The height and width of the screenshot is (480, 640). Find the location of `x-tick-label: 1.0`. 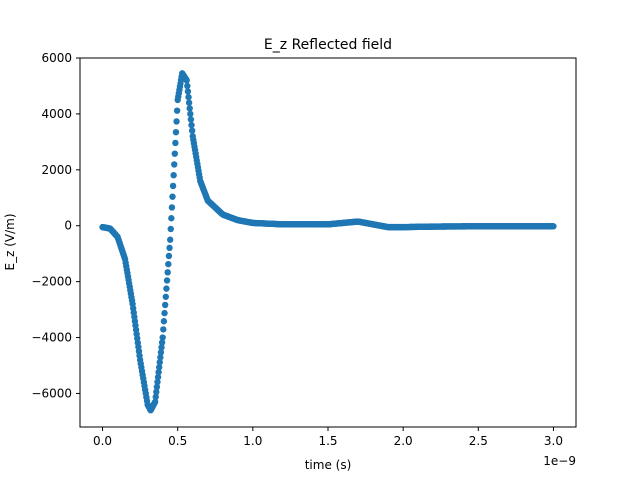

x-tick-label: 1.0 is located at coordinates (252, 441).